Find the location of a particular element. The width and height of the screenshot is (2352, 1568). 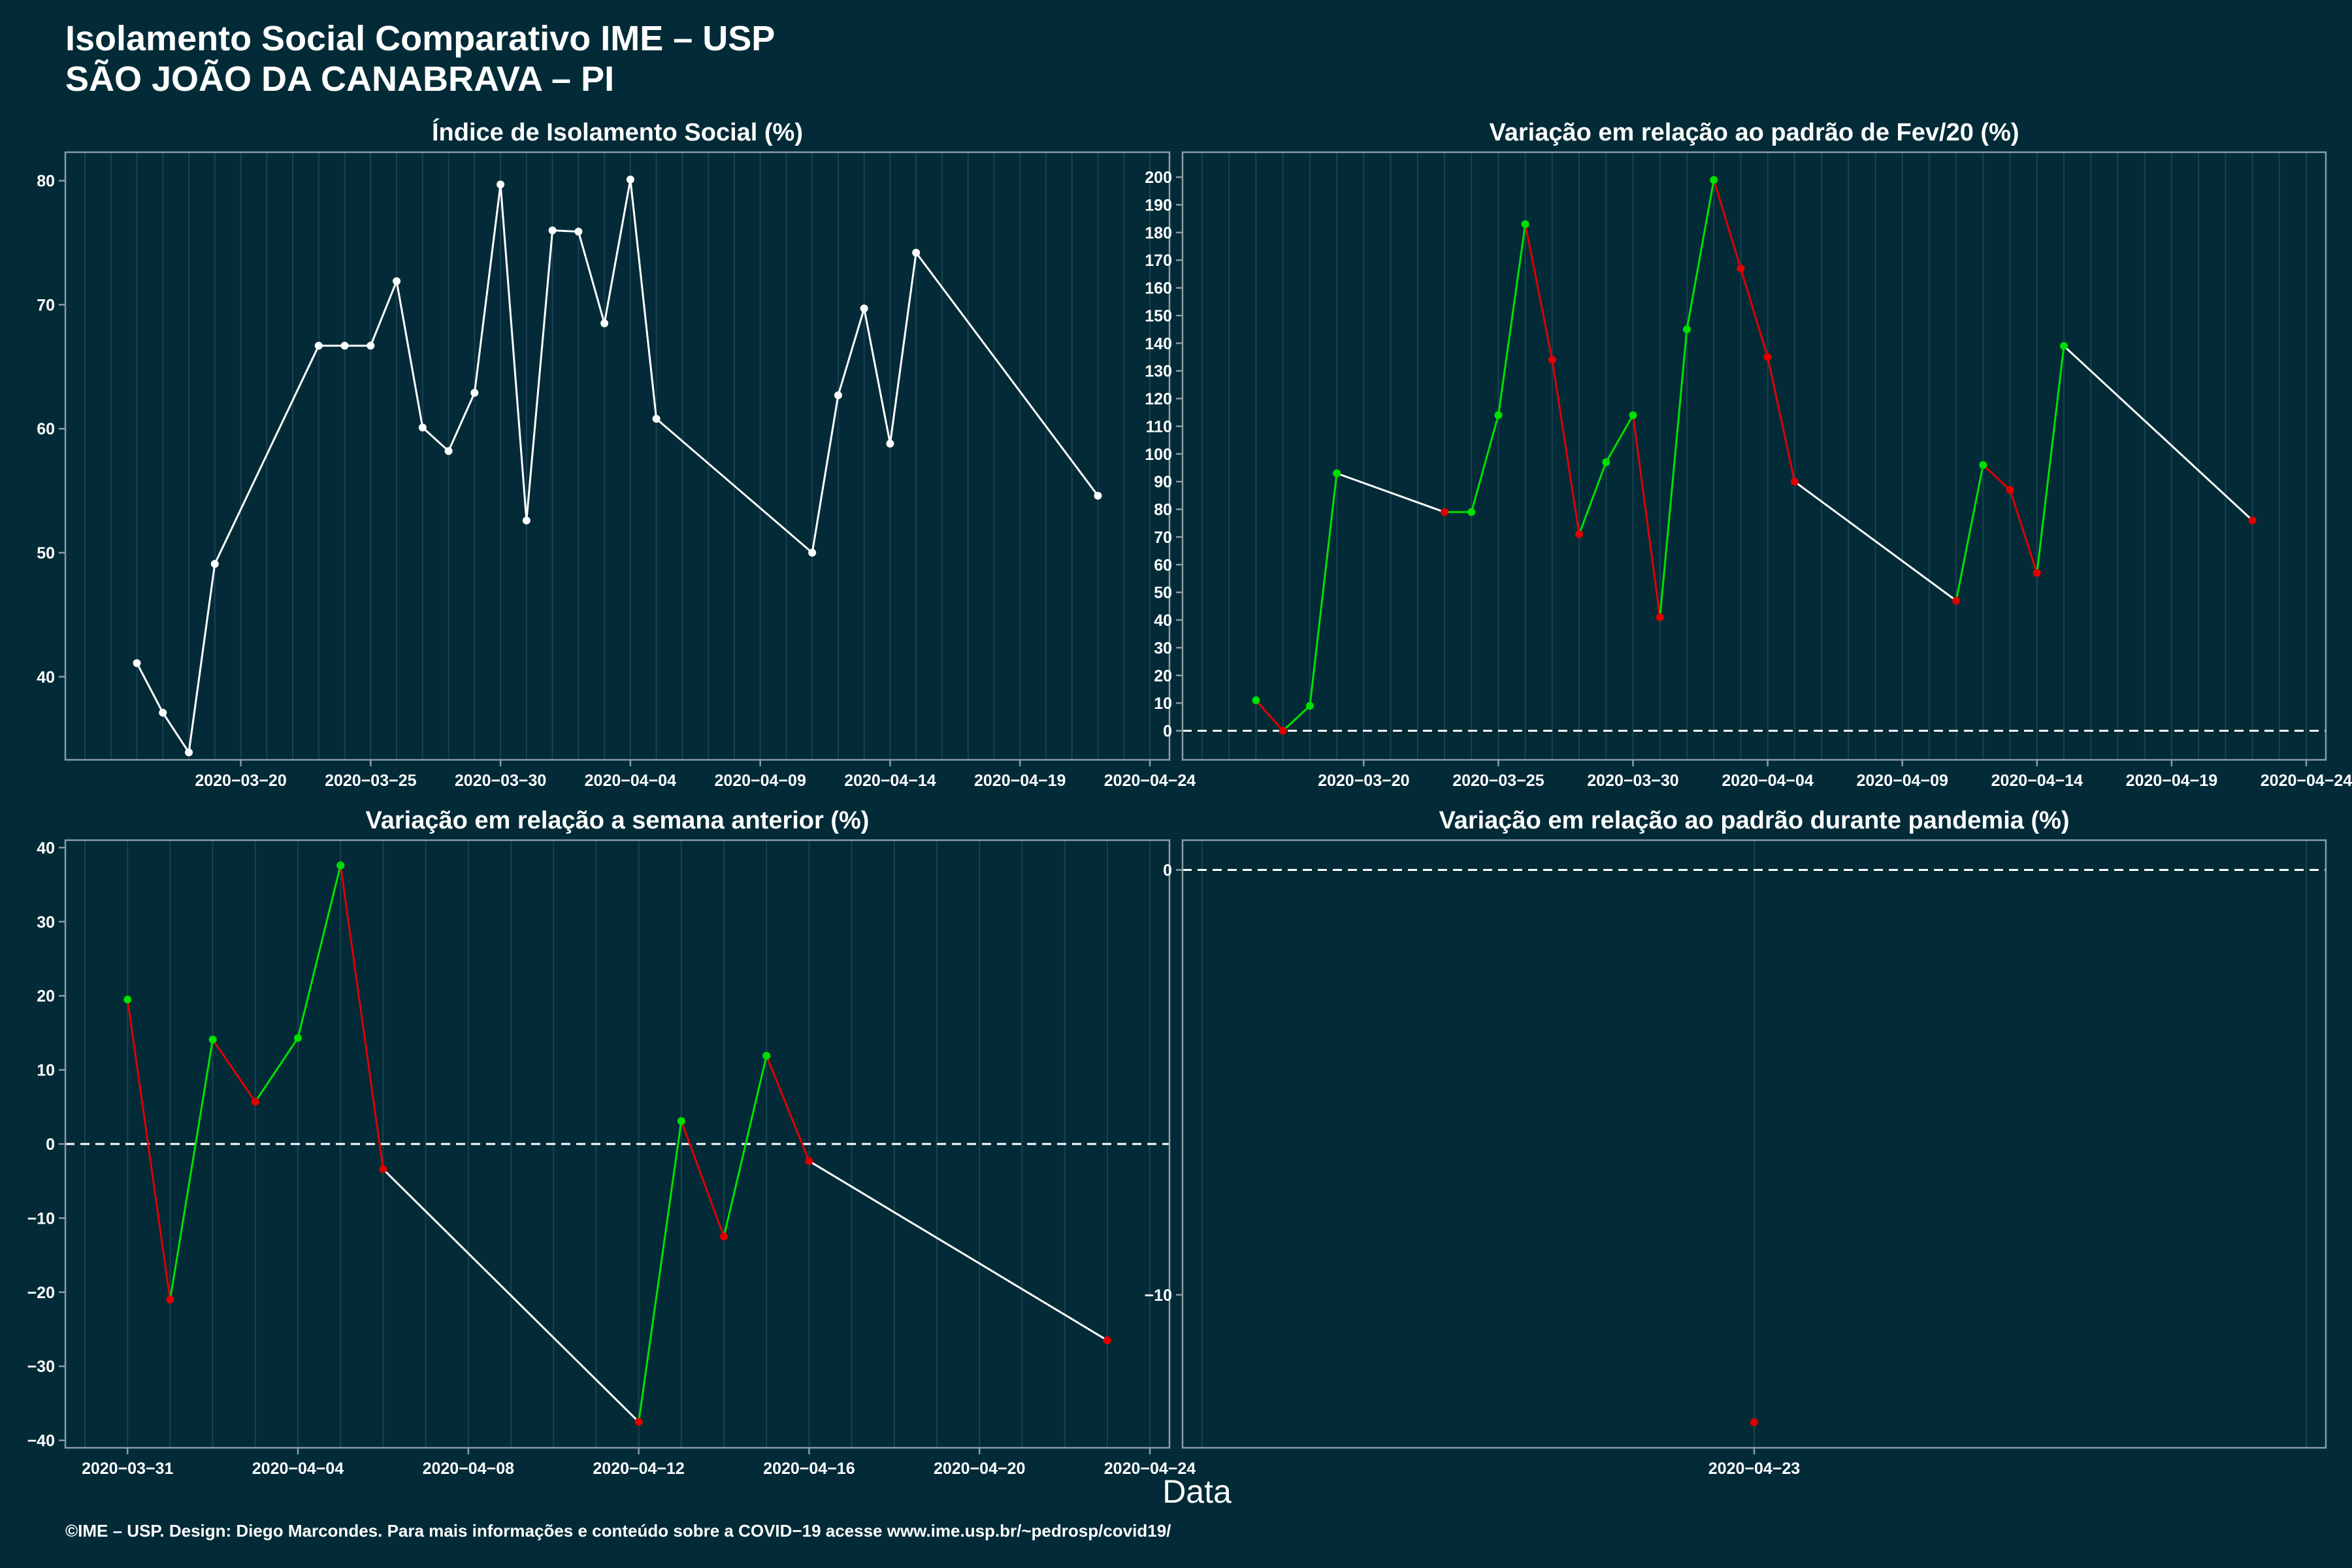

y-tick-label: 170 is located at coordinates (1158, 261).